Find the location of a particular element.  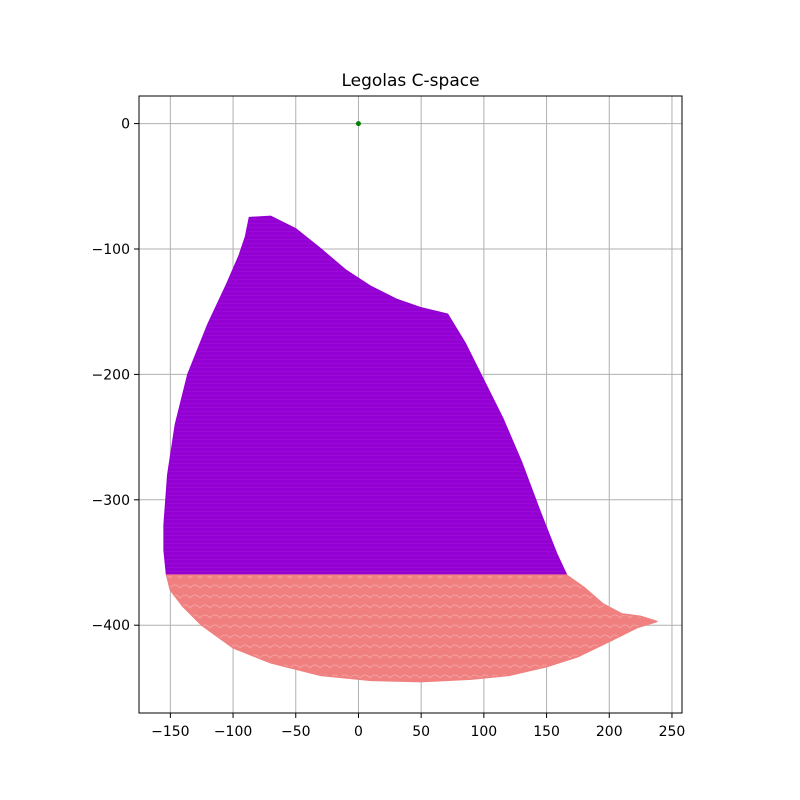

y-tick-label: −200 is located at coordinates (111, 375).